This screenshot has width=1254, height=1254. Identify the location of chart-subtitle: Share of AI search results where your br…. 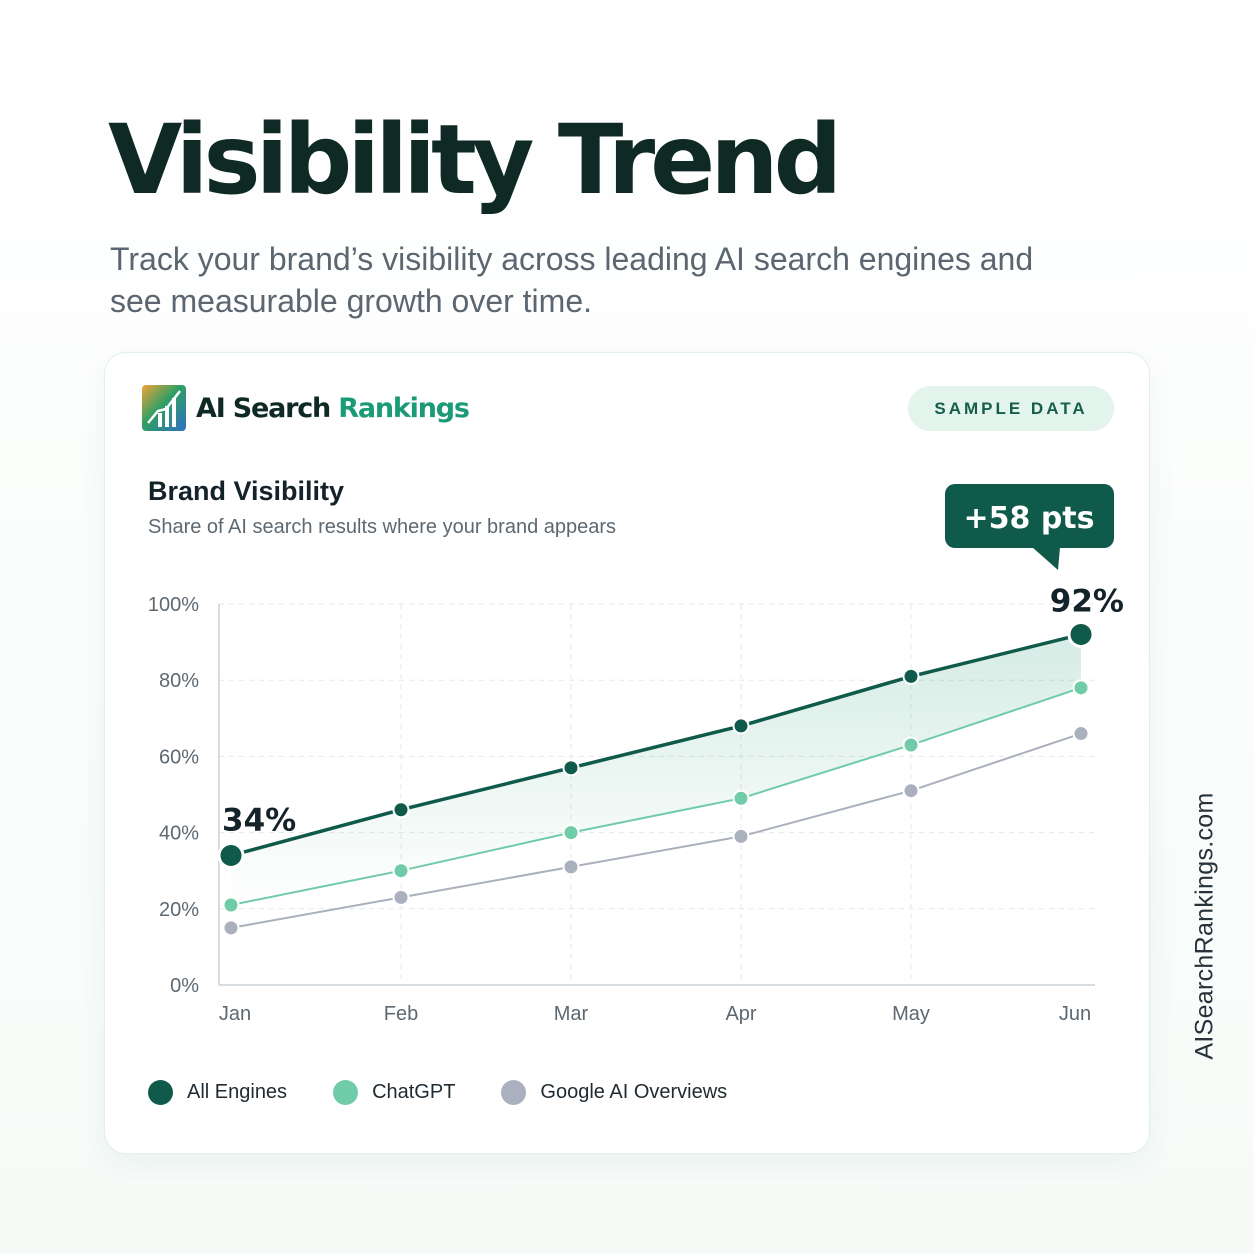
(382, 527).